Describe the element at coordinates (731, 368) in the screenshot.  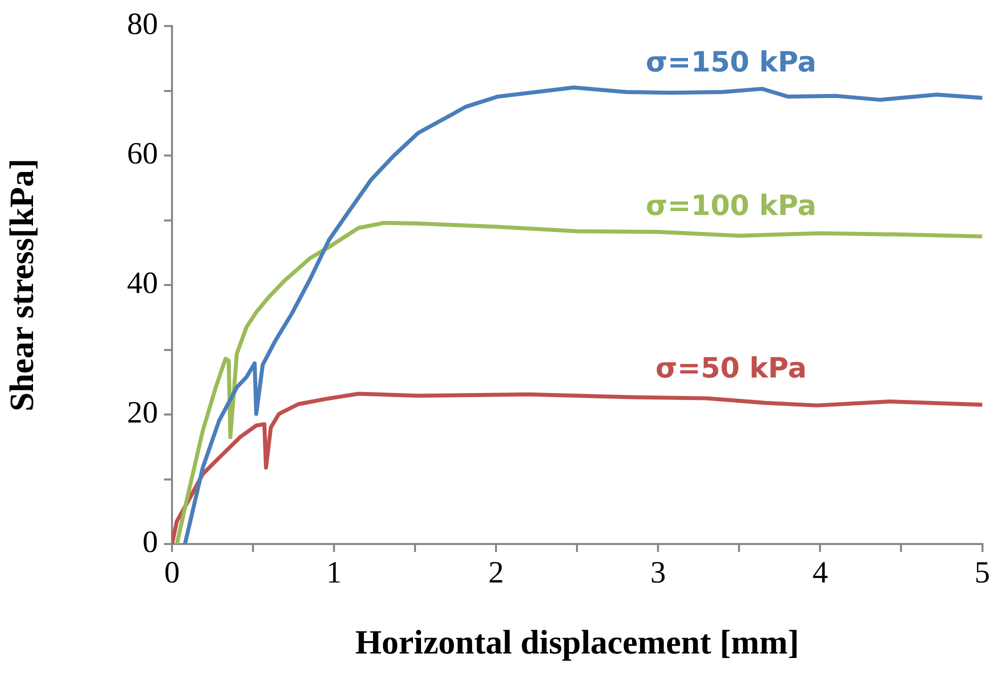
I see `series-label: σ=50 kPa` at that location.